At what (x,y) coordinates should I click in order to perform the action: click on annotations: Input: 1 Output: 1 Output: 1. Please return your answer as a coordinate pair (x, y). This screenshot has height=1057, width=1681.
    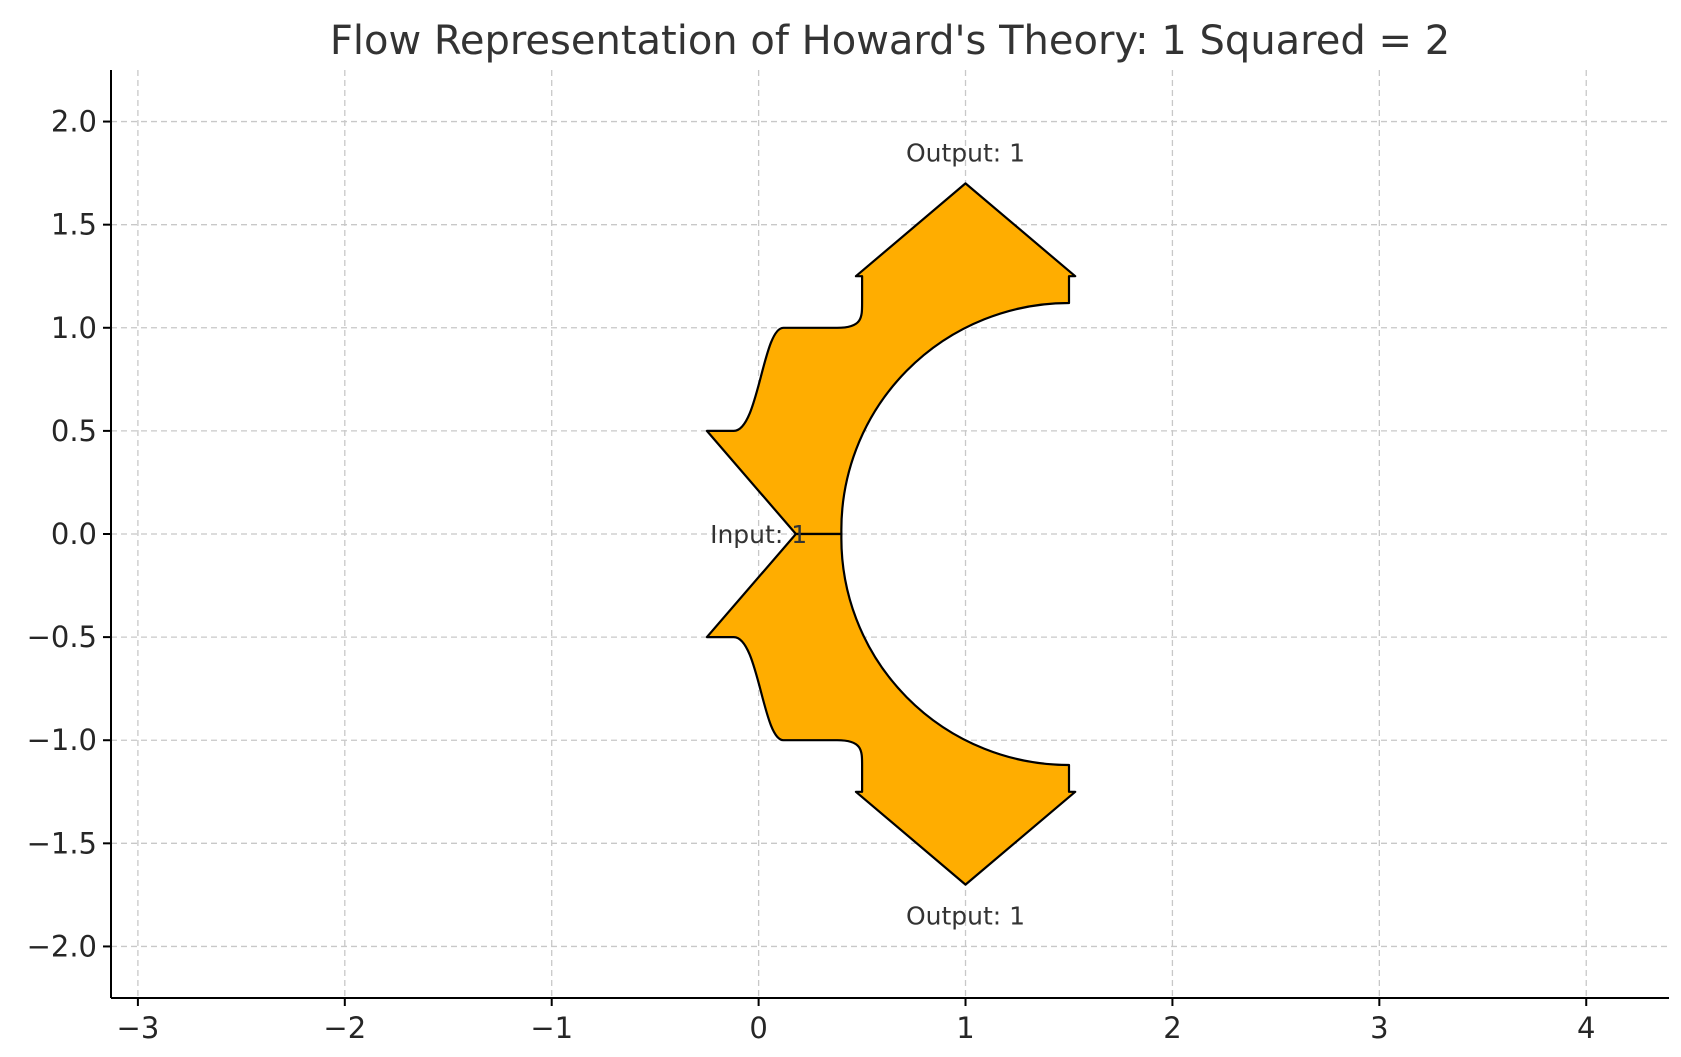
    Looking at the image, I should click on (867, 534).